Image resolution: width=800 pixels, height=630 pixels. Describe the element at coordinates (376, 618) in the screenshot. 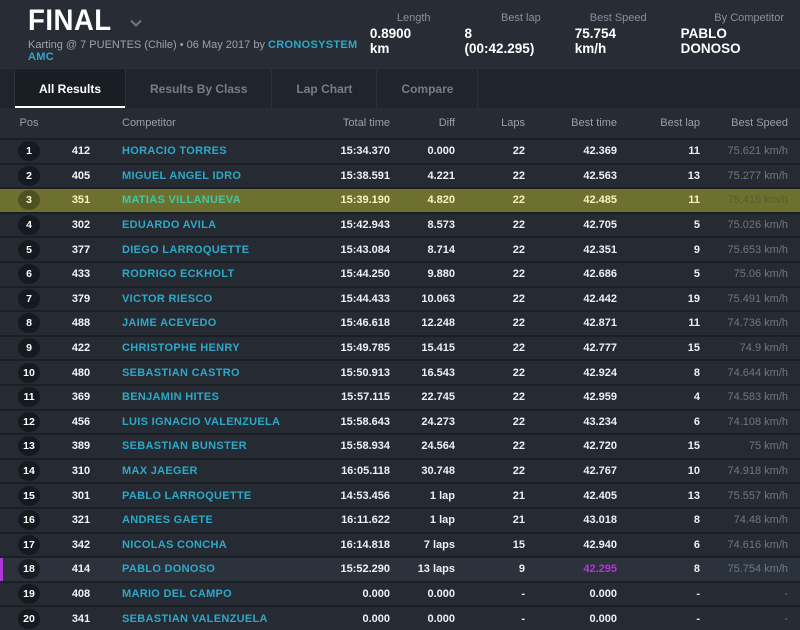

I see `total-time-value: 0.000` at that location.